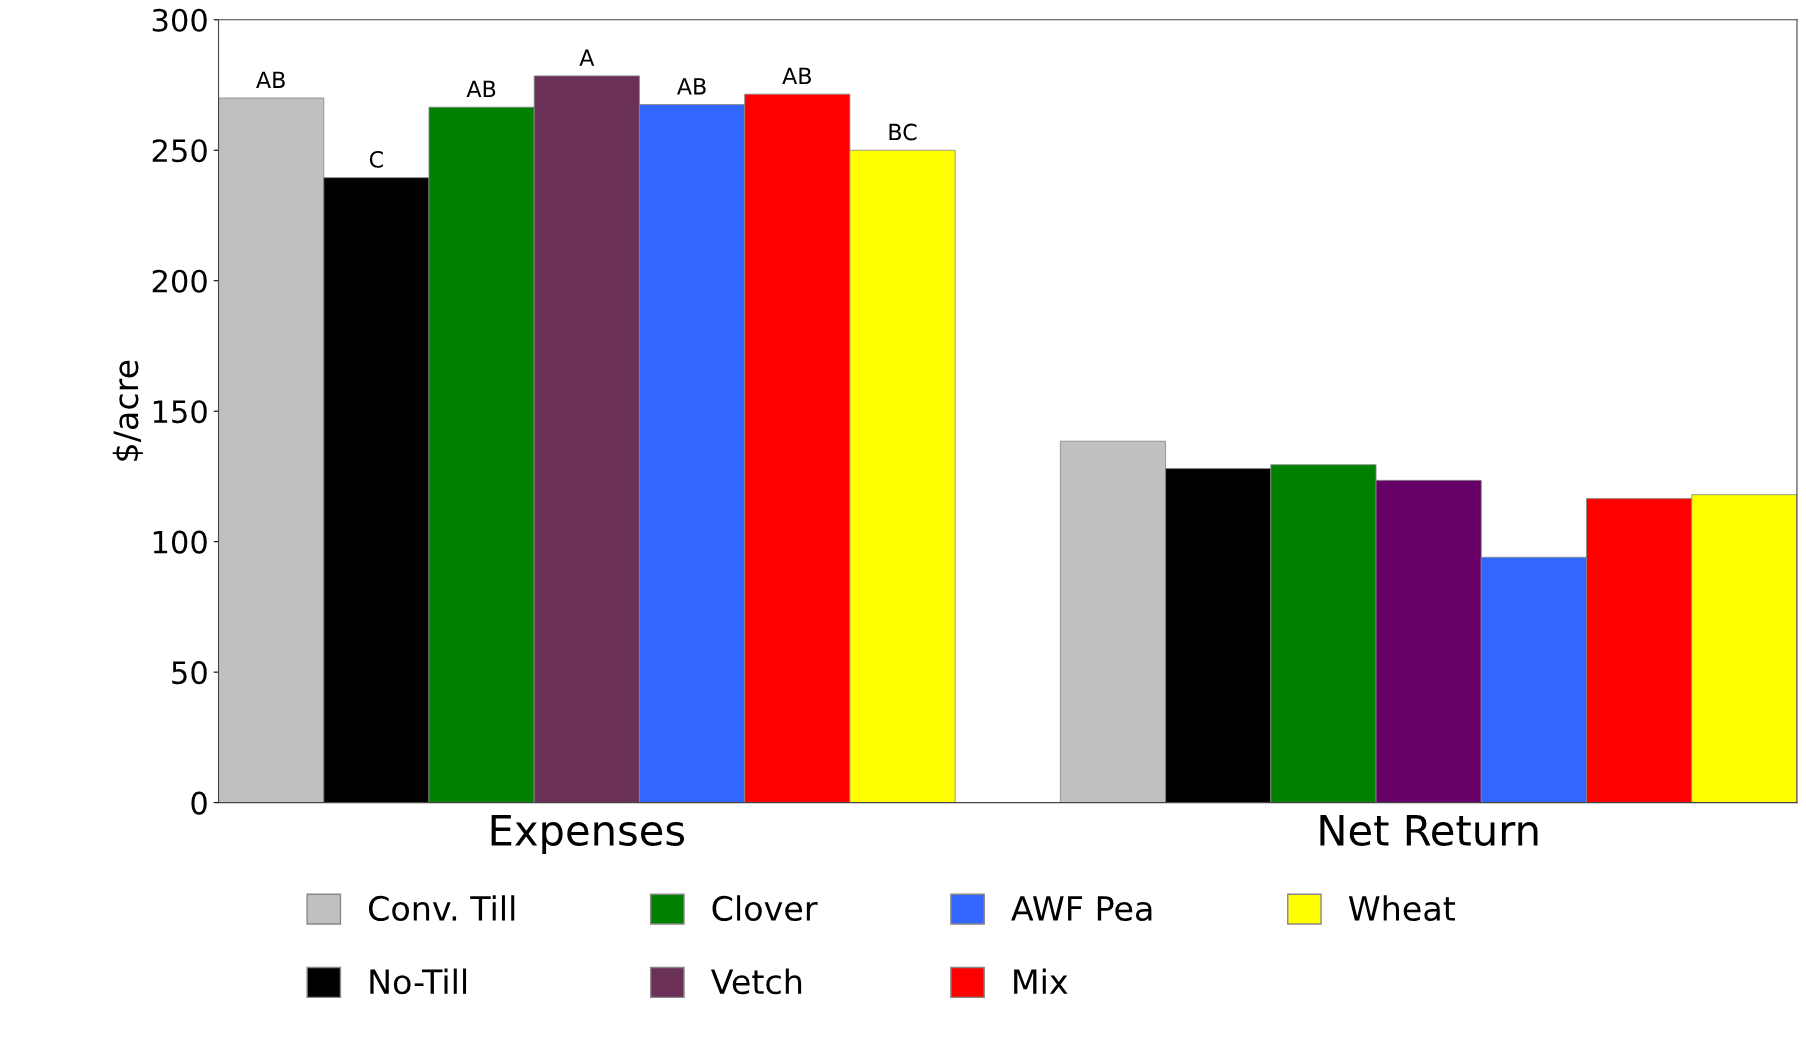 The width and height of the screenshot is (1806, 1041). Describe the element at coordinates (376, 159) in the screenshot. I see `data-label: C` at that location.